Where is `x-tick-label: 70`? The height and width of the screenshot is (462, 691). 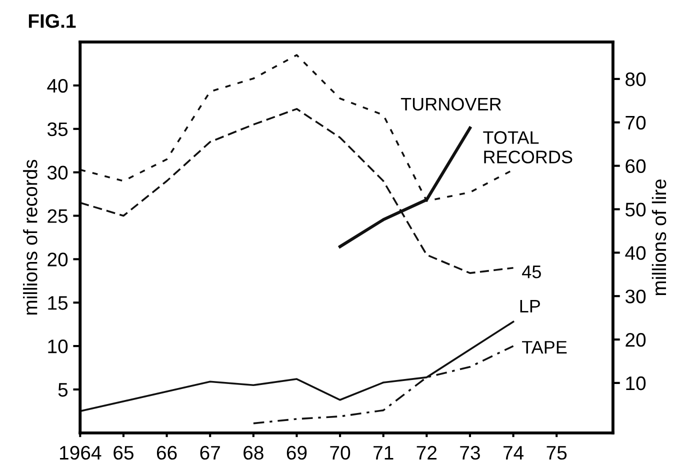 x-tick-label: 70 is located at coordinates (340, 453).